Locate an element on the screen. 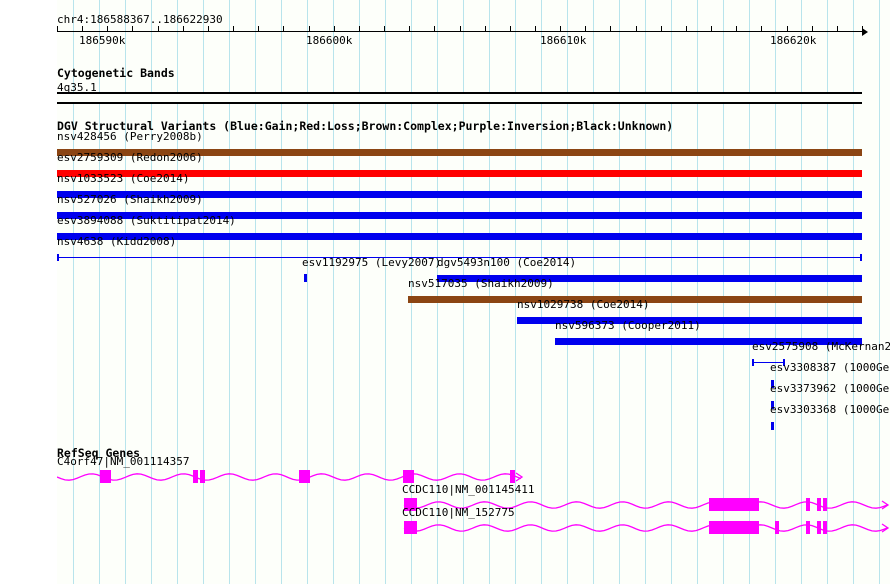  dgv-track-label: nsv1029738 (Coe2014) is located at coordinates (583, 304).